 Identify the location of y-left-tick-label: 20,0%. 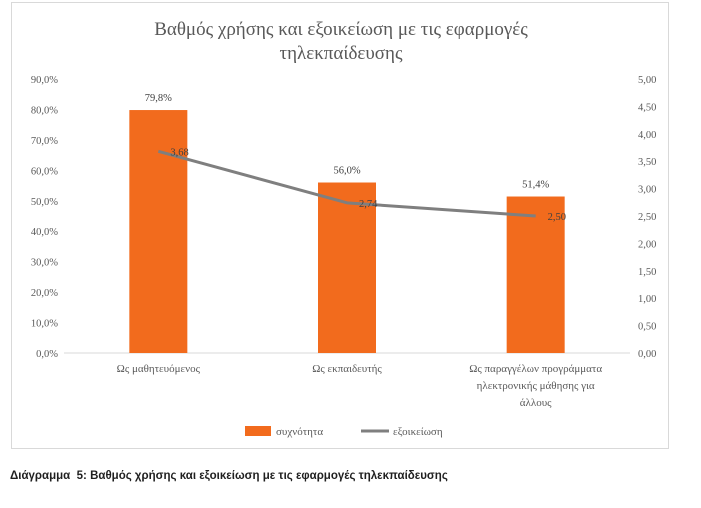
(44, 293).